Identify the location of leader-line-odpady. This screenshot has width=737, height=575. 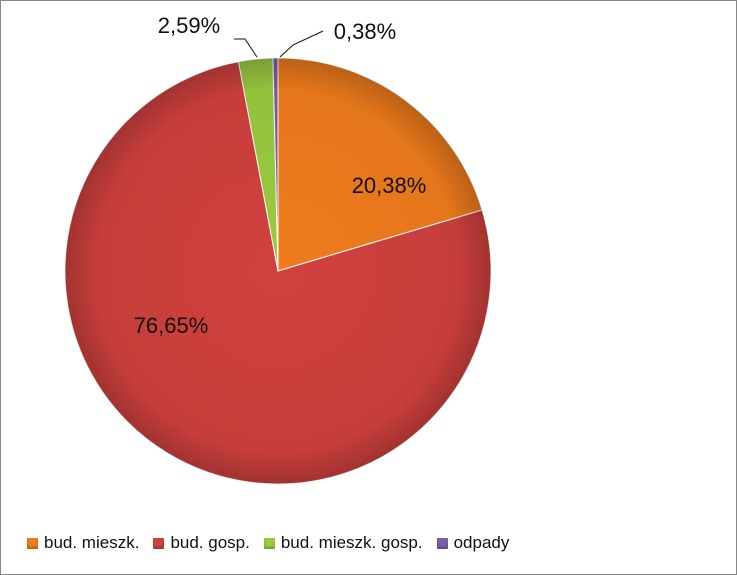
(301, 44).